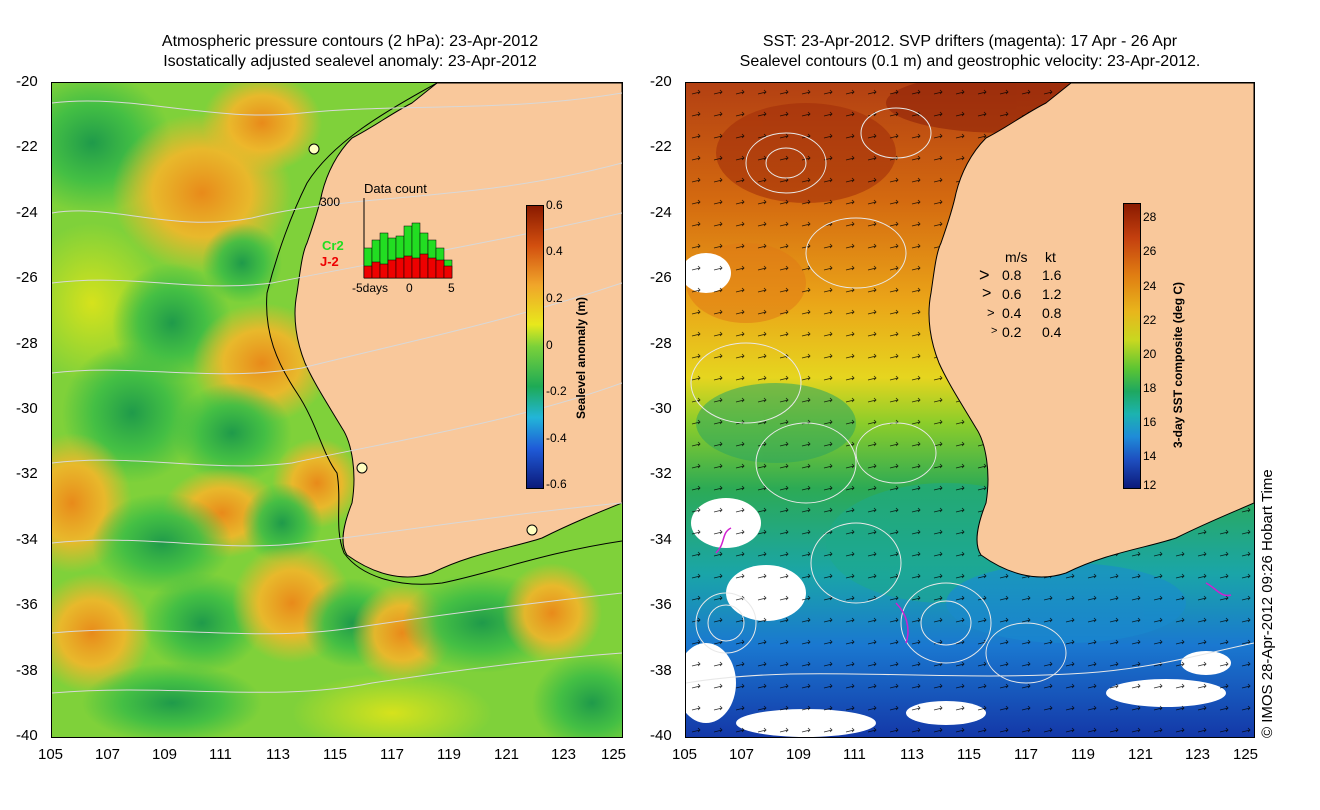 This screenshot has width=1320, height=810. What do you see at coordinates (1267, 603) in the screenshot?
I see `imos-credit: © IMOS 28-Apr-2012 09:26 Hobart Time` at bounding box center [1267, 603].